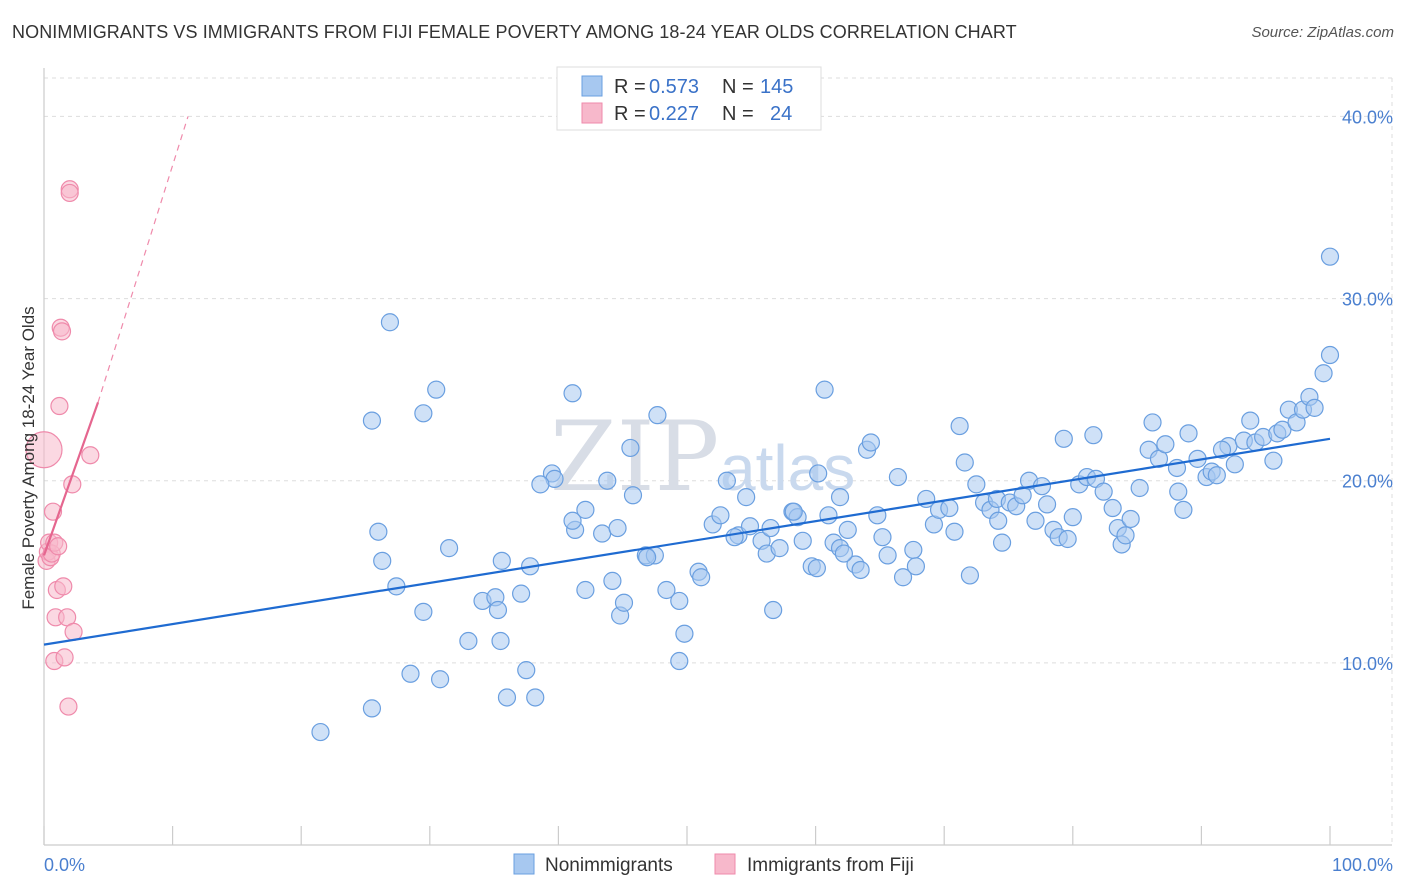 The width and height of the screenshot is (1406, 892). What do you see at coordinates (1367, 300) in the screenshot?
I see `y-tick-label: 30.0%` at bounding box center [1367, 300].